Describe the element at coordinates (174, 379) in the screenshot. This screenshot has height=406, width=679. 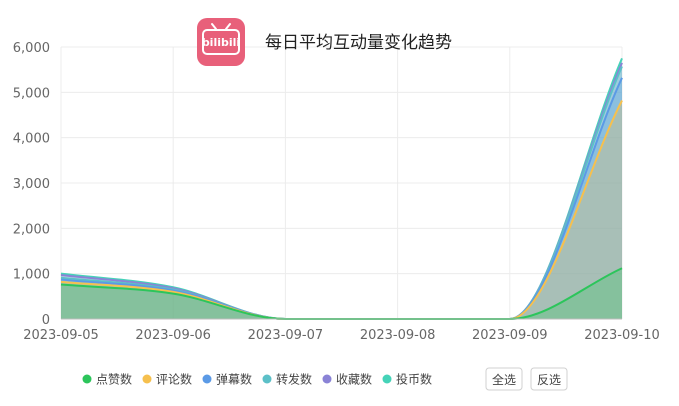
I see `legend-label: 评论数` at that location.